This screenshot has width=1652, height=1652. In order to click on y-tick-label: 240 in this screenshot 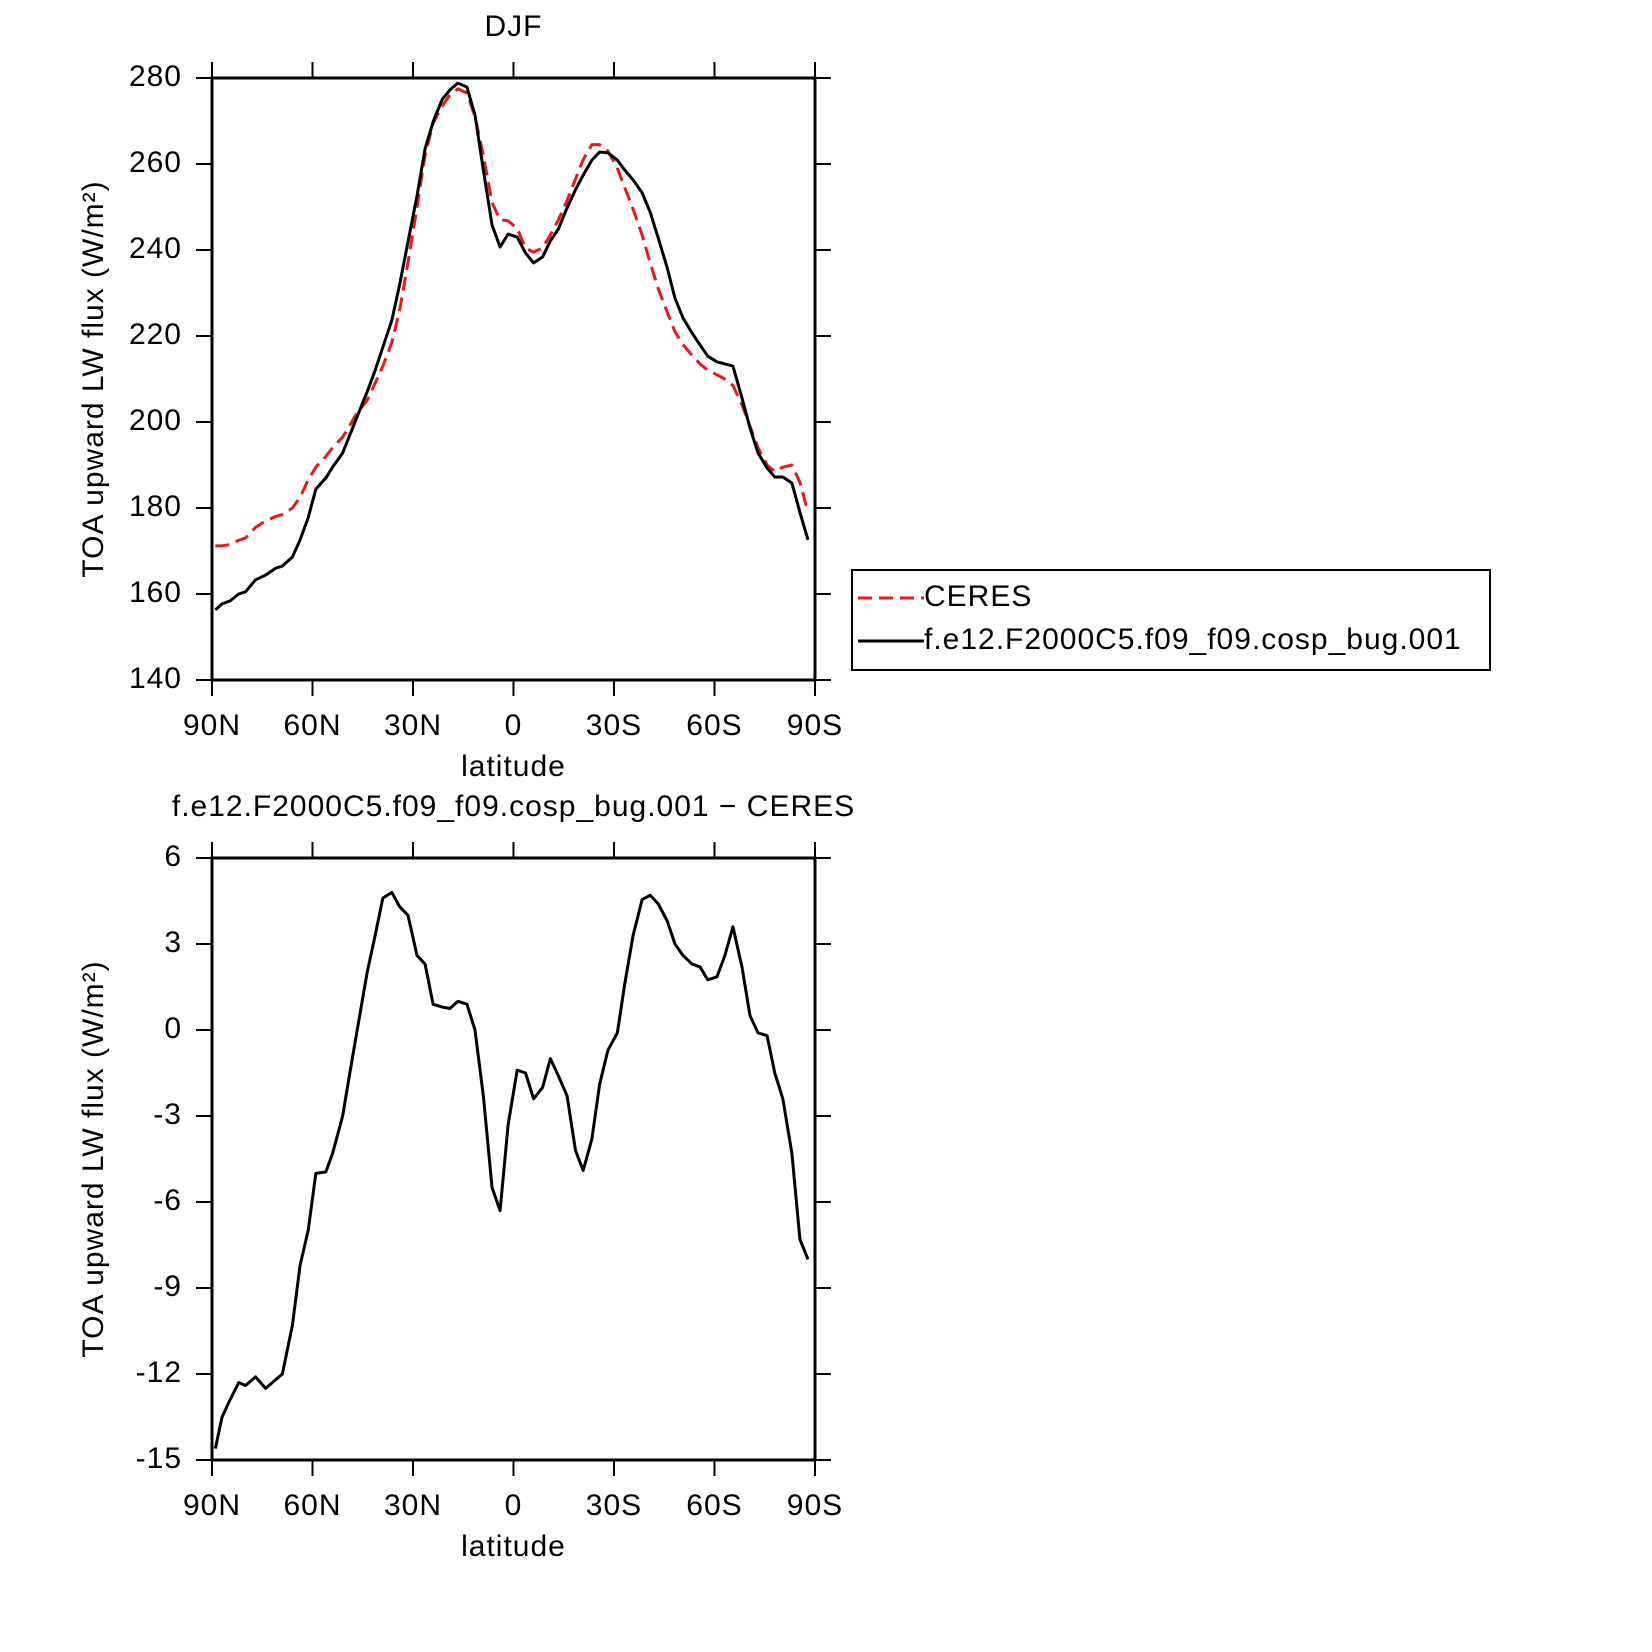, I will do `click(155, 248)`.